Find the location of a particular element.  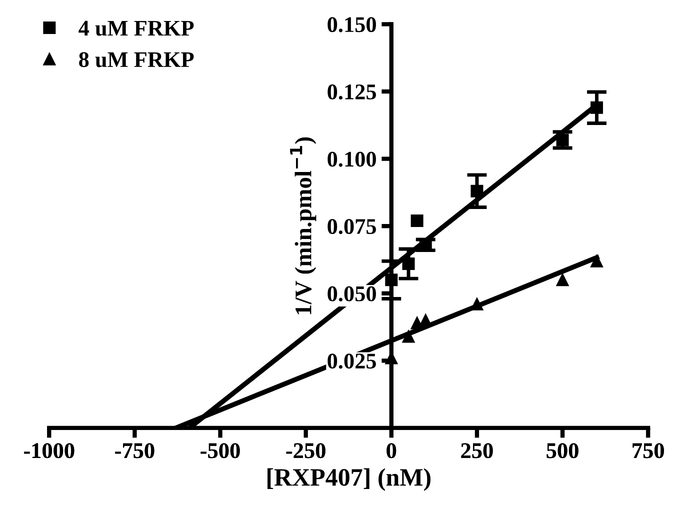

x-tick-label: 750 is located at coordinates (648, 450).